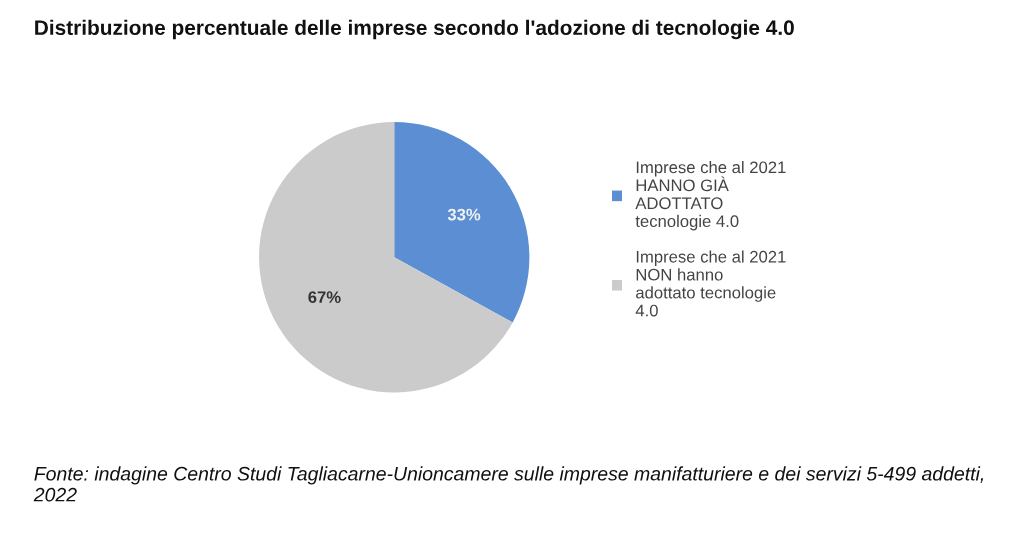 Image resolution: width=1024 pixels, height=536 pixels. Describe the element at coordinates (508, 484) in the screenshot. I see `source-note: Fonte: indagine Centro Studi Tagliacarne-Unioncamere sulle imprese manifatturiere e dei servizi 5-499 addetti, 2022` at that location.